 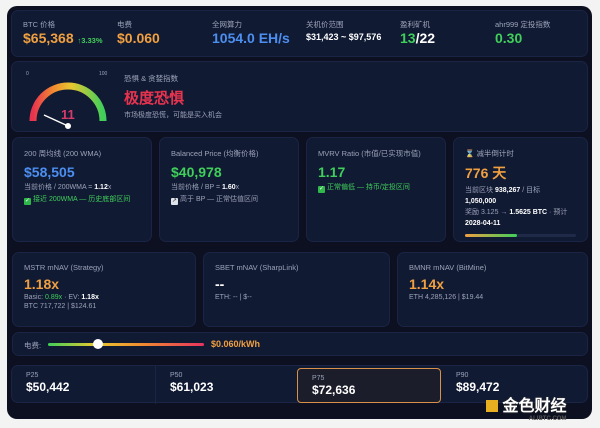 I want to click on fear-greed-gauge, so click(x=68, y=105).